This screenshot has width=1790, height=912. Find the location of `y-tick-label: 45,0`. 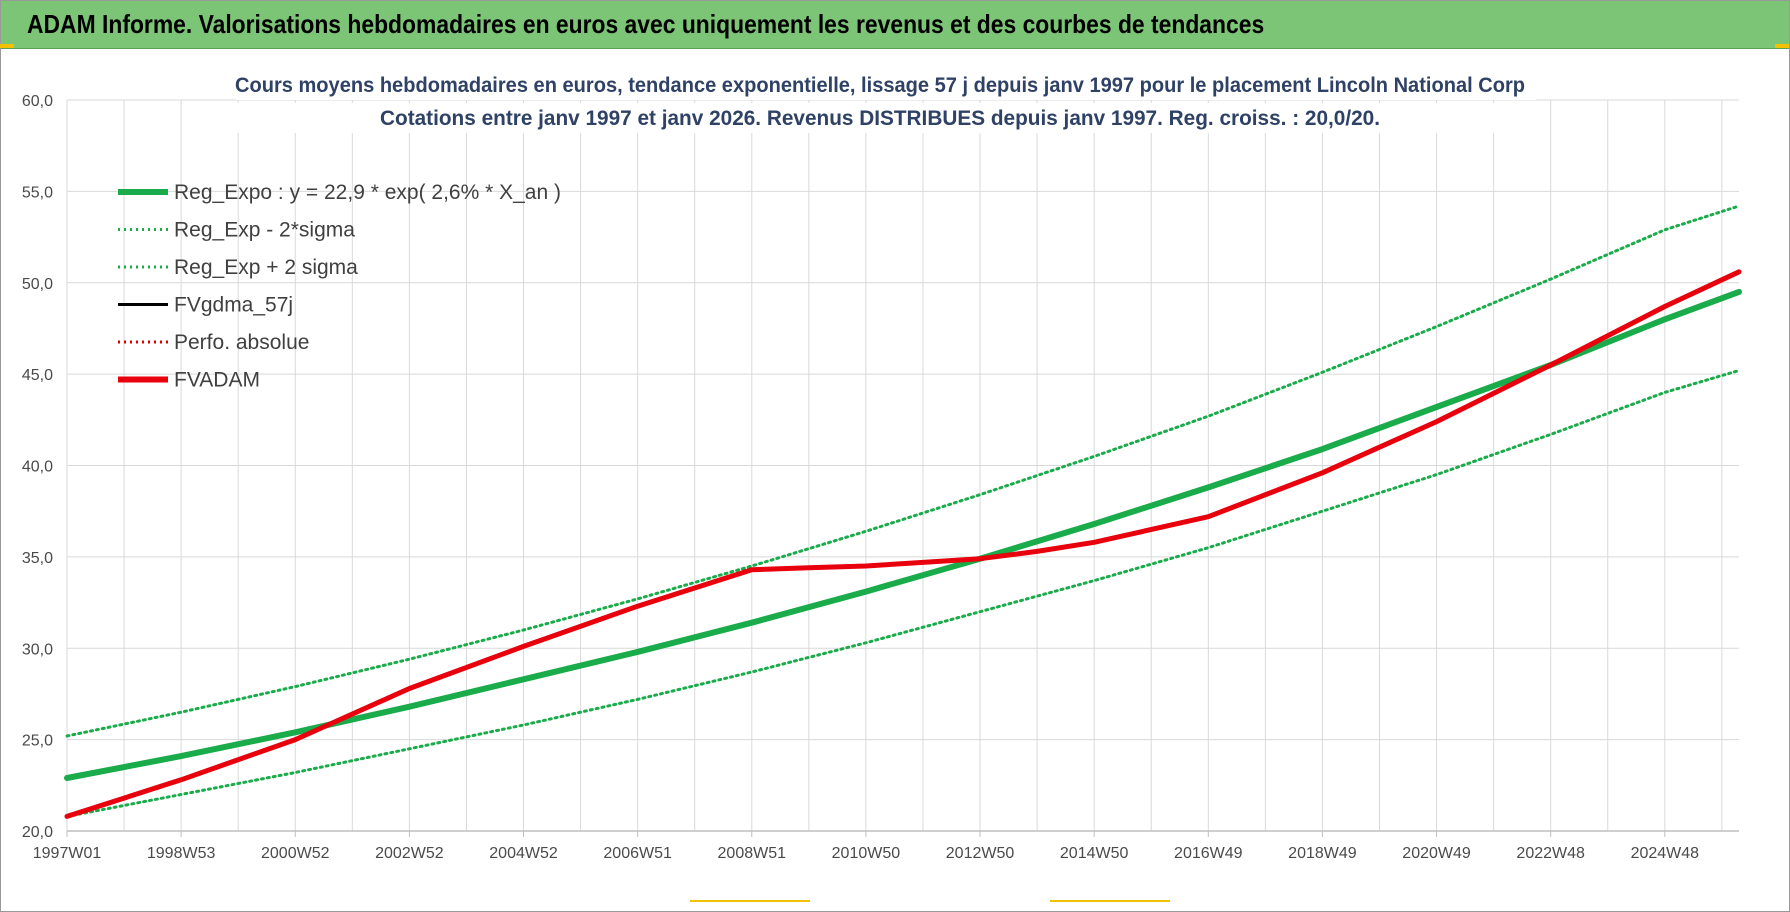

y-tick-label: 45,0 is located at coordinates (37, 375).